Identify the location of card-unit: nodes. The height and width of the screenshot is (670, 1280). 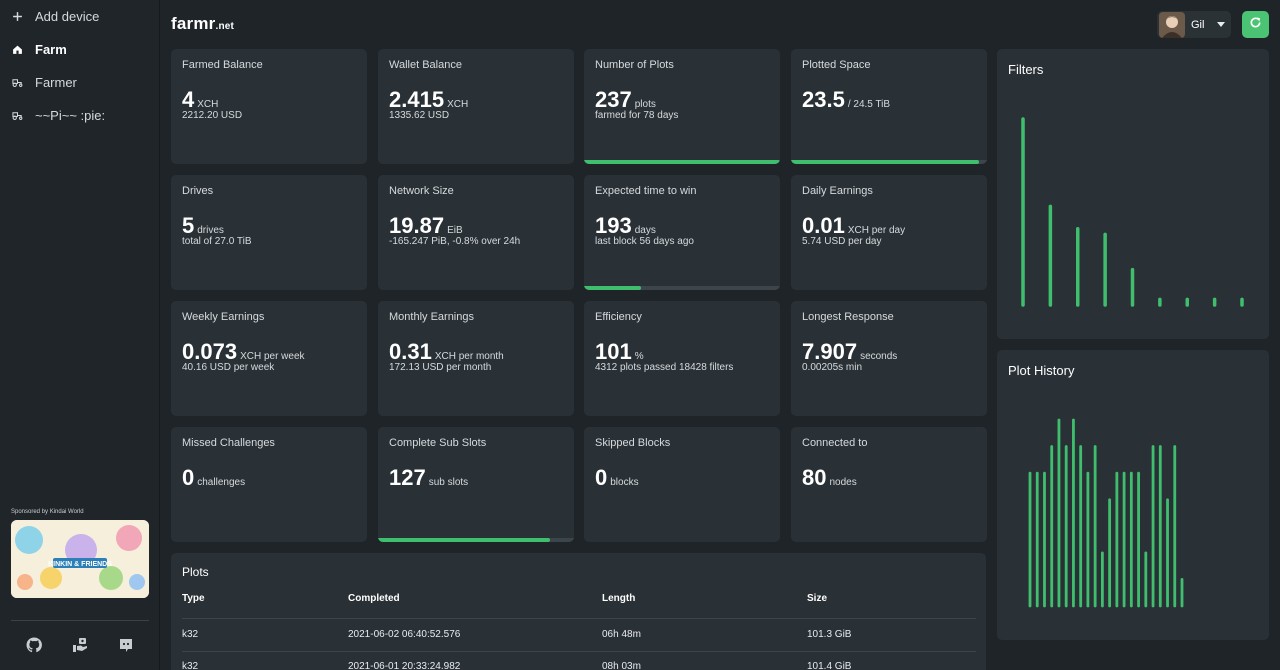
(843, 482).